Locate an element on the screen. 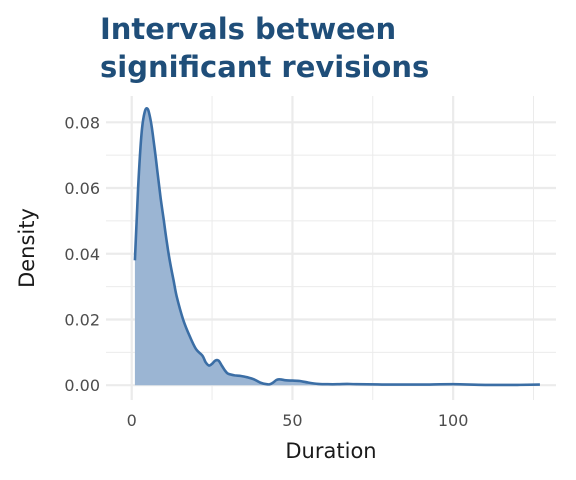  chart-title-line-2: significant revisions is located at coordinates (265, 67).